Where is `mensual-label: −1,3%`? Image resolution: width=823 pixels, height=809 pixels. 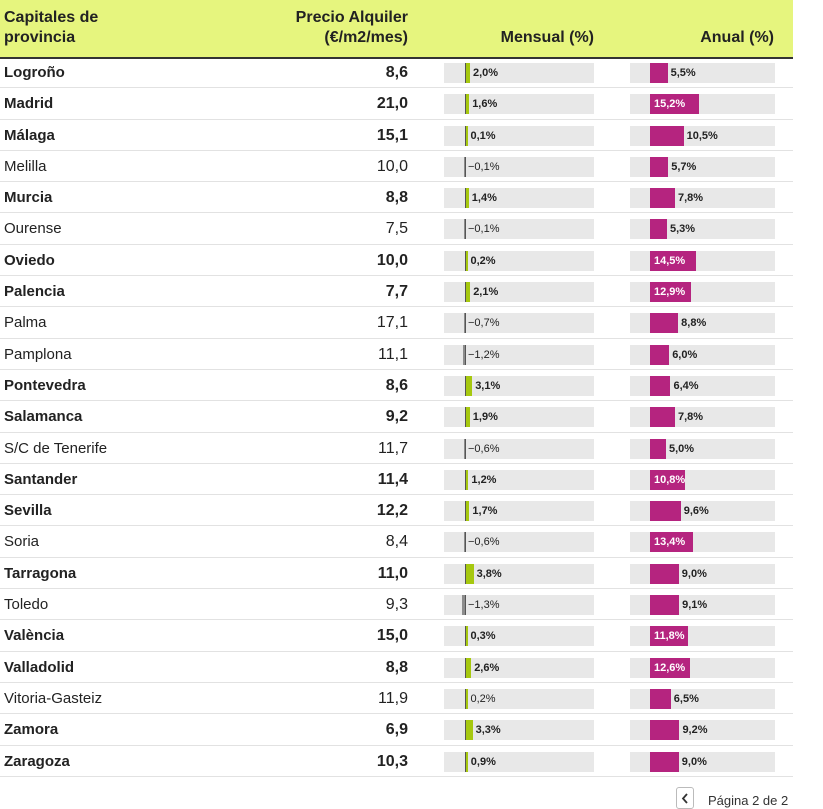 mensual-label: −1,3% is located at coordinates (484, 605).